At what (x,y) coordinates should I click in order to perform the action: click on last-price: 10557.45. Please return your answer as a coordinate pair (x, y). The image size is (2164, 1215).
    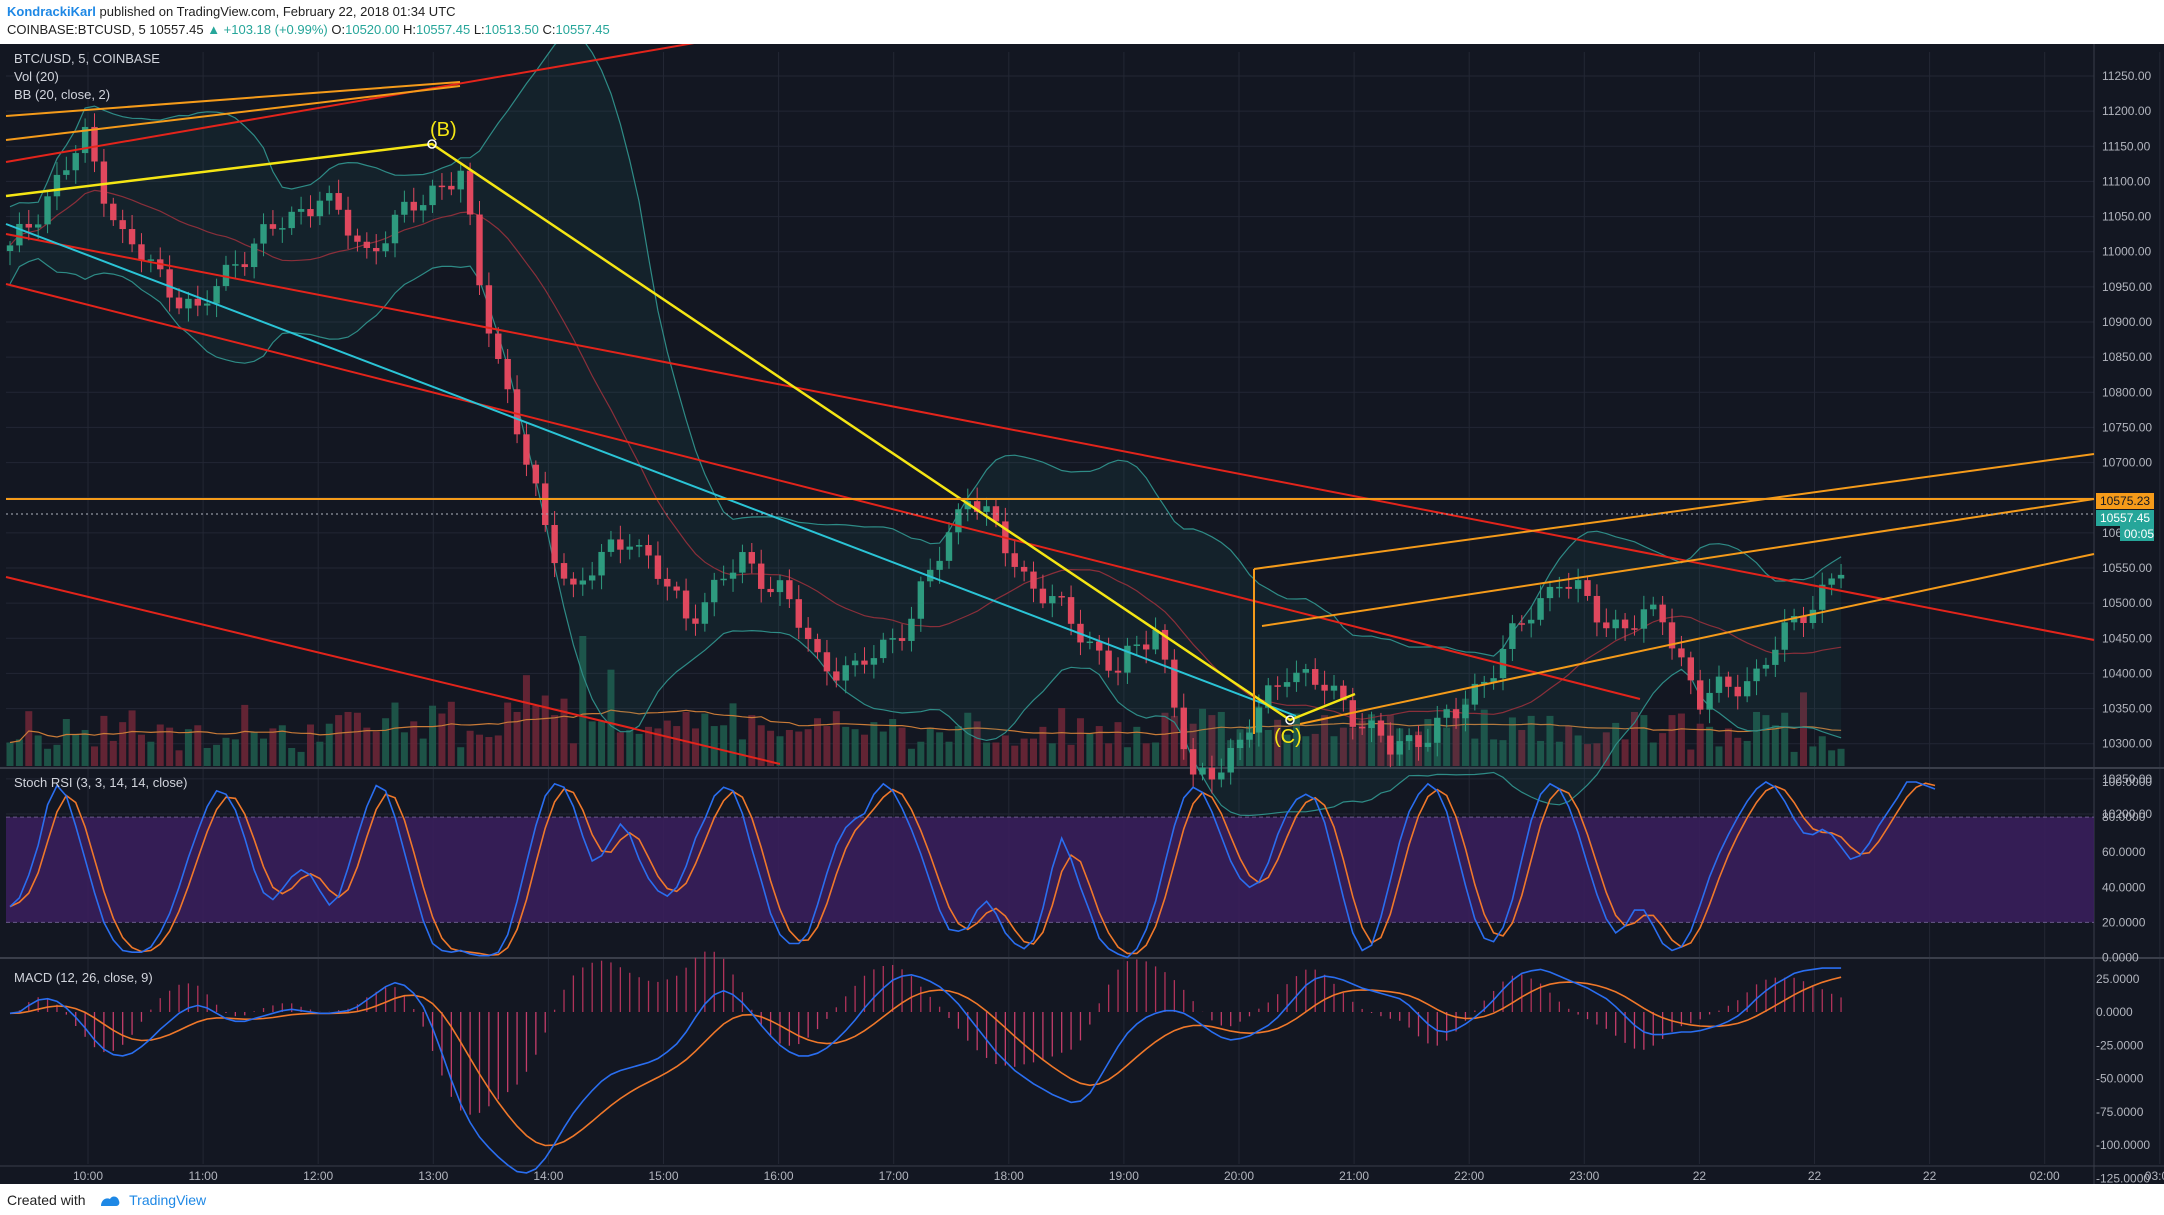
    Looking at the image, I should click on (176, 29).